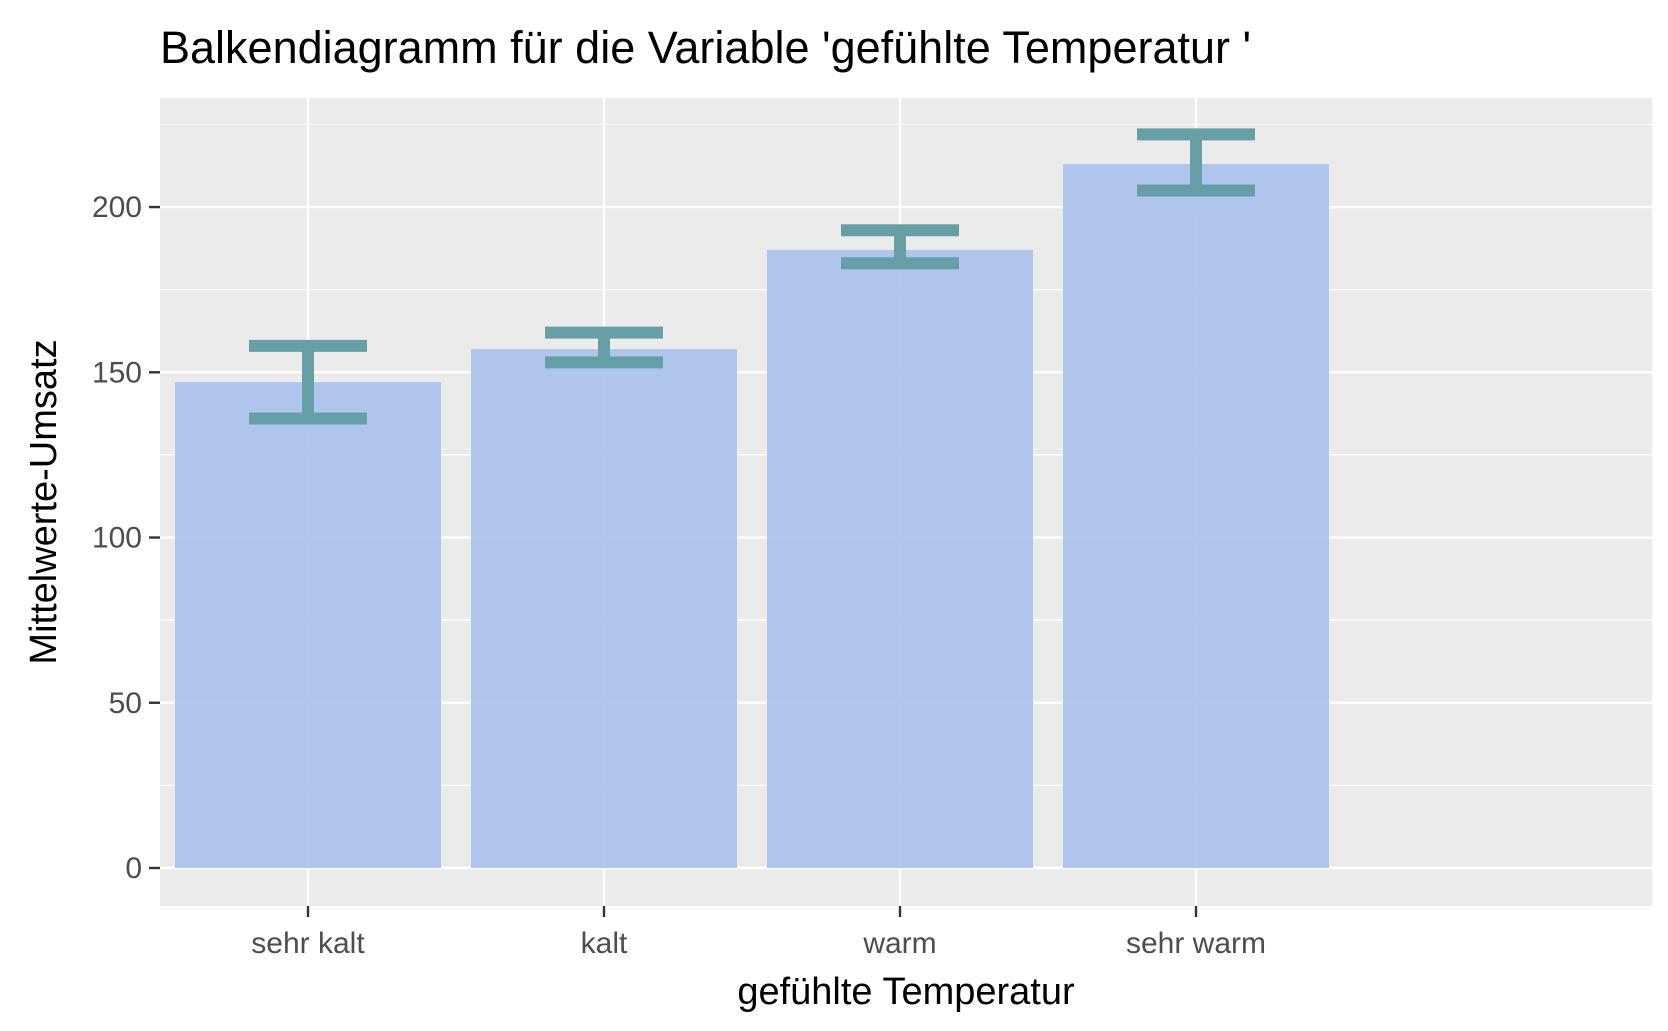 This screenshot has width=1668, height=1031. I want to click on y-tick-label: 100, so click(117, 538).